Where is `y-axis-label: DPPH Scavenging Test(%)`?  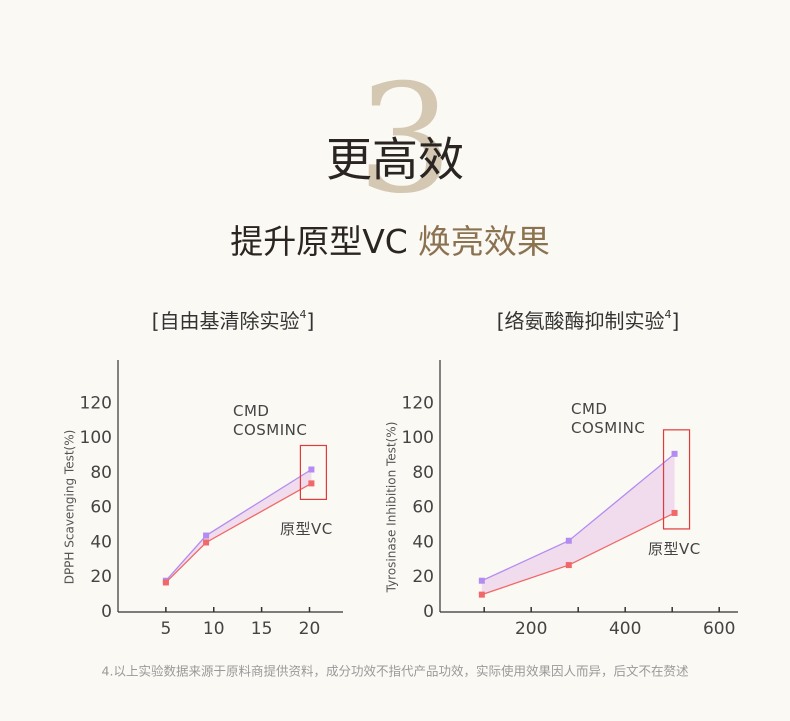 y-axis-label: DPPH Scavenging Test(%) is located at coordinates (70, 507).